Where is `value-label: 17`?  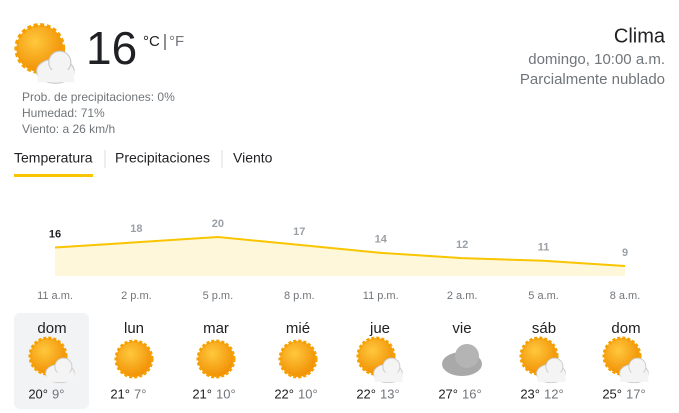
value-label: 17 is located at coordinates (299, 232).